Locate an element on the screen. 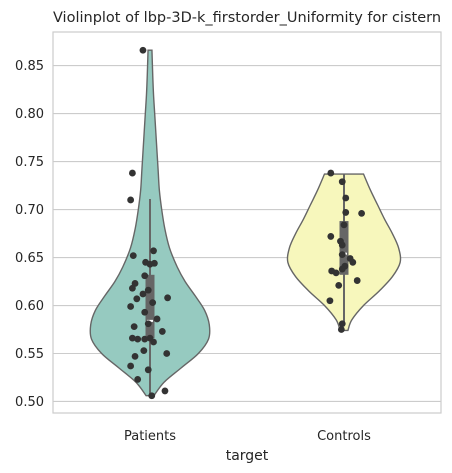 The height and width of the screenshot is (473, 452). y-tick-label: 0.55 is located at coordinates (29, 354).